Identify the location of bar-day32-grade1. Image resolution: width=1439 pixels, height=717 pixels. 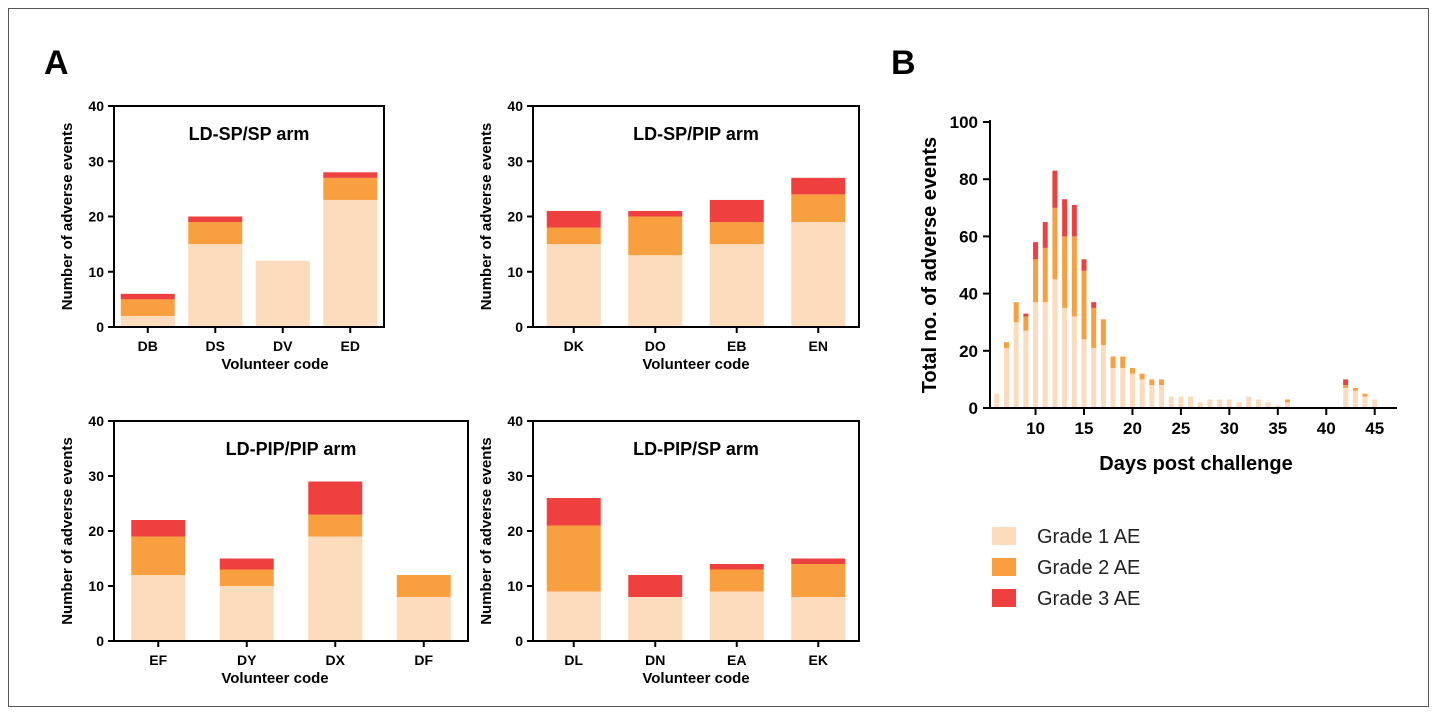
(1249, 402).